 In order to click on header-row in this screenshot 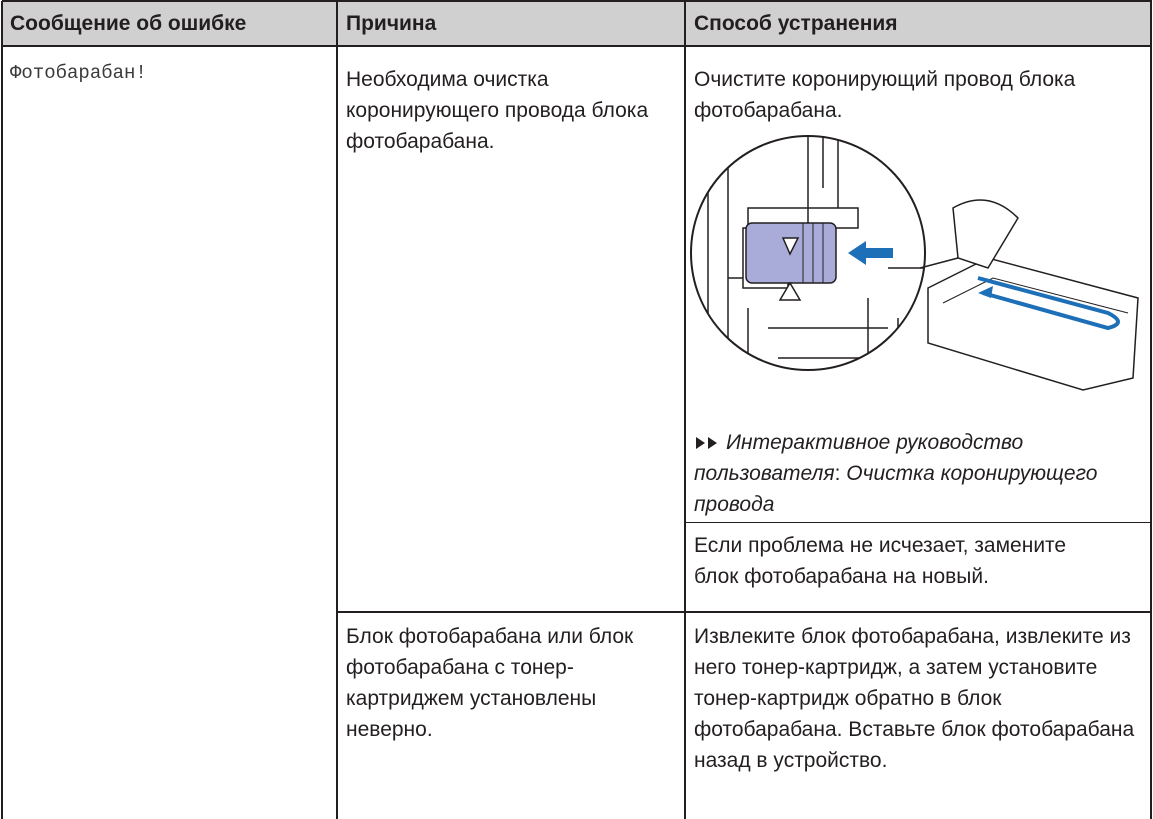, I will do `click(576, 23)`.